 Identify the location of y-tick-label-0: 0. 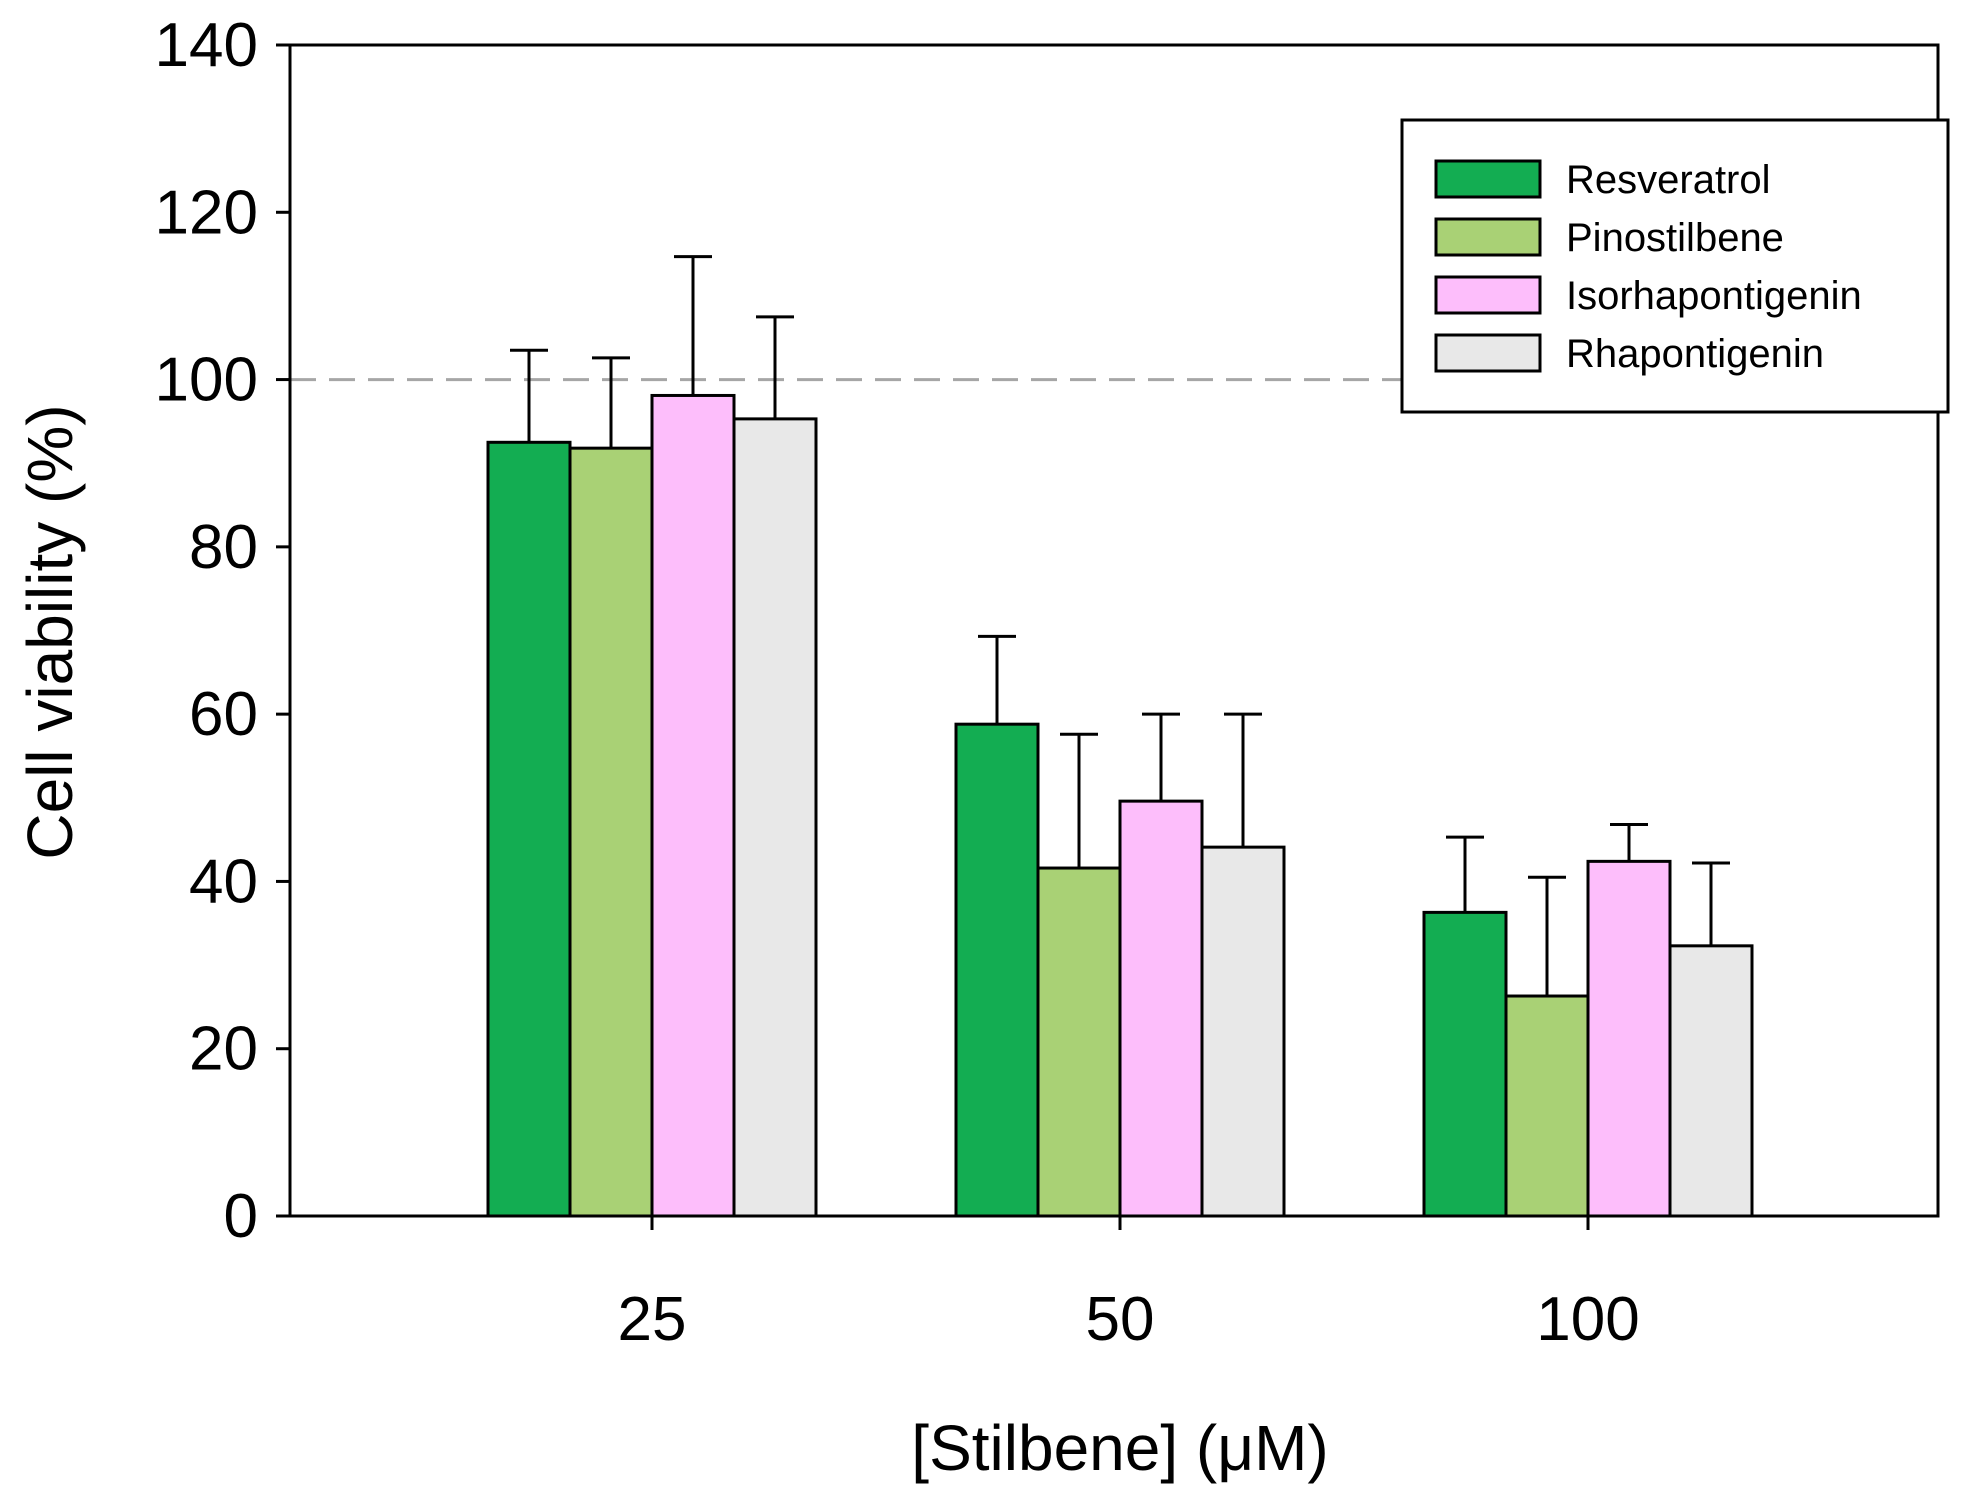
(241, 1216).